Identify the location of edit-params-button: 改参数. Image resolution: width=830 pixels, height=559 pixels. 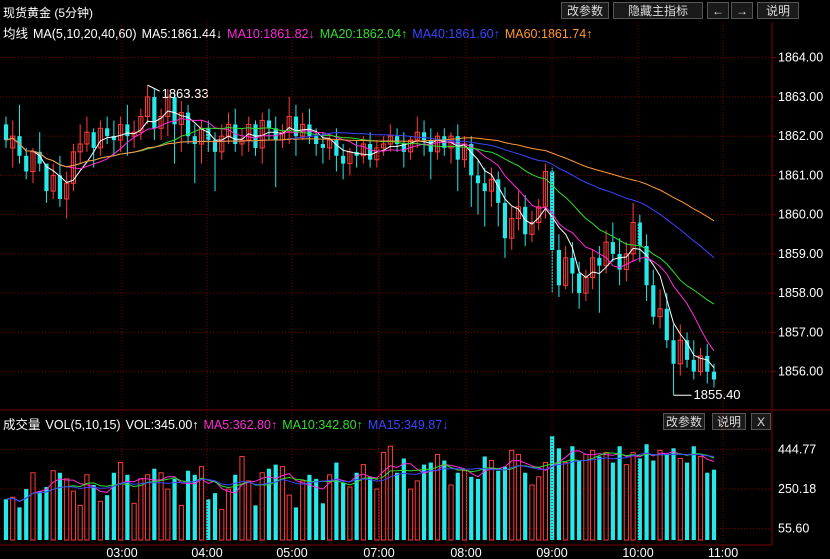
(585, 10).